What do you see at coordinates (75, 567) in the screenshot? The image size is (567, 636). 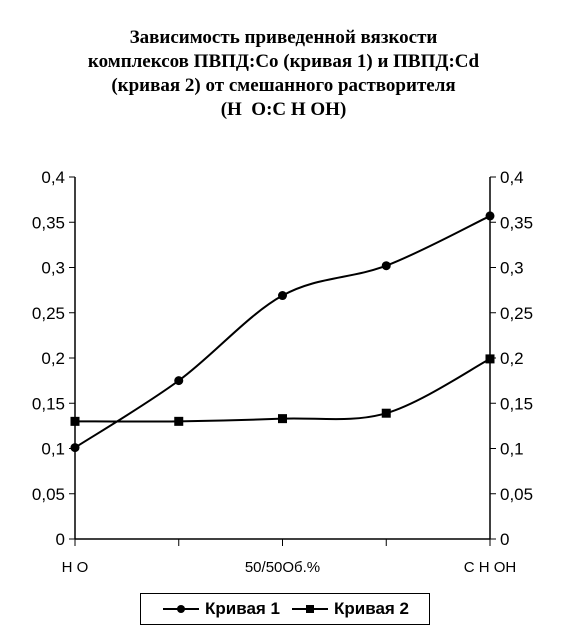 I see `x-tick-label: H O` at bounding box center [75, 567].